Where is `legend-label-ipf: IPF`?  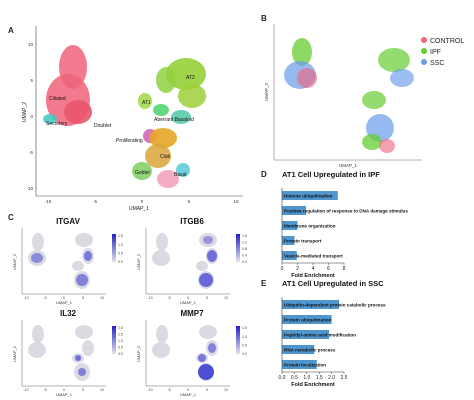 legend-label-ipf: IPF is located at coordinates (435, 52).